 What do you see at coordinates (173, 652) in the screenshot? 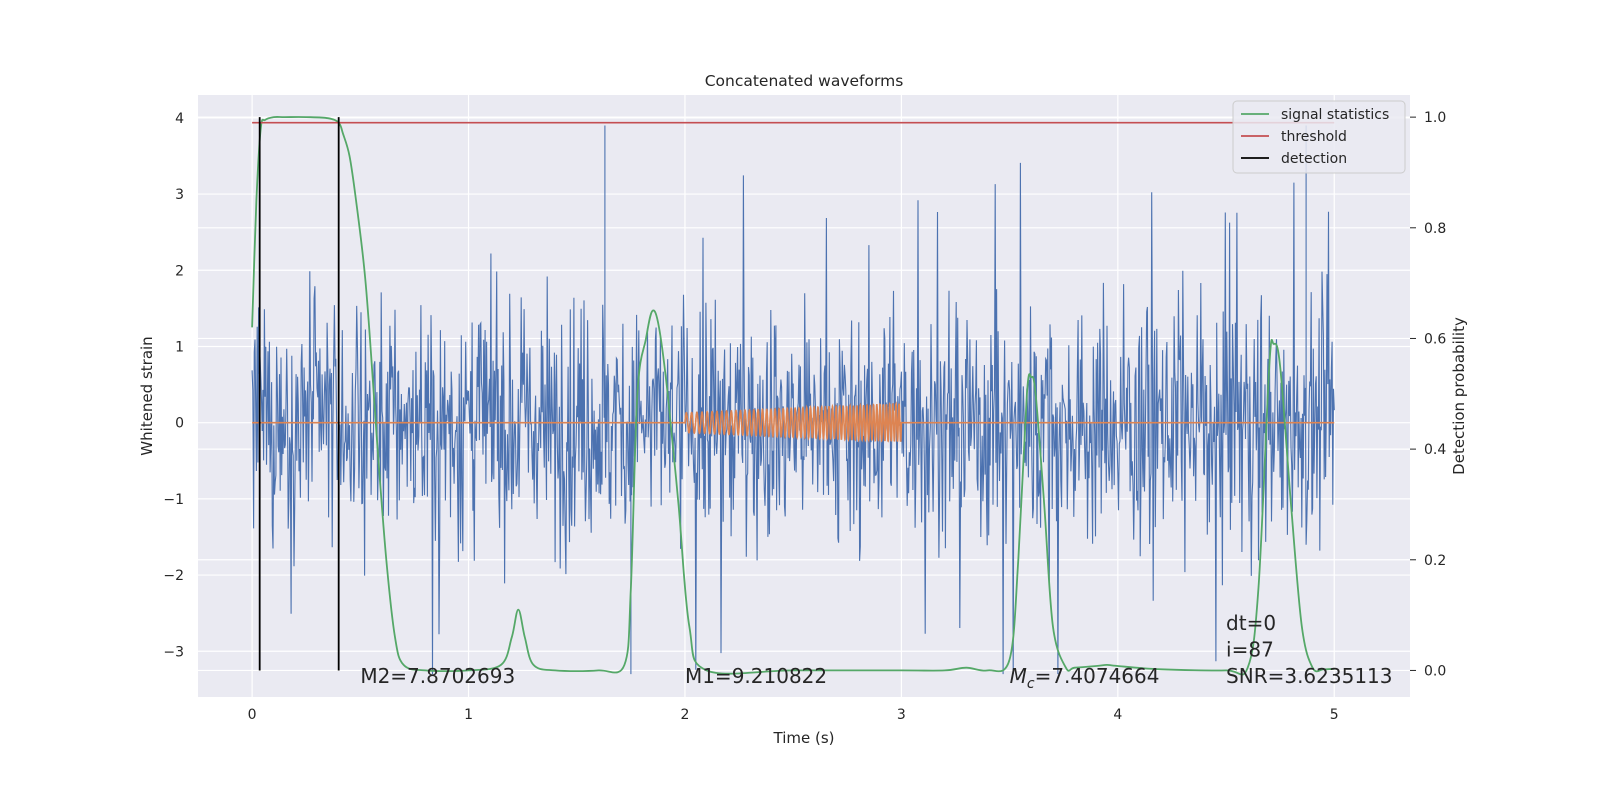
I see `y-tick-label: −3` at bounding box center [173, 652].